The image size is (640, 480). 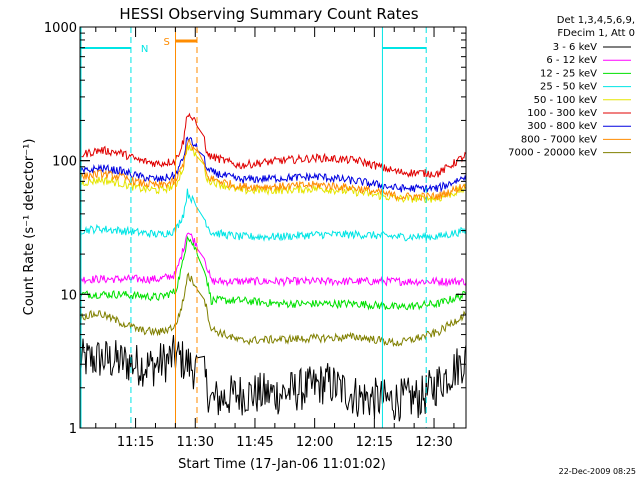 I want to click on legend-label: 300 - 800 keV, so click(x=562, y=126).